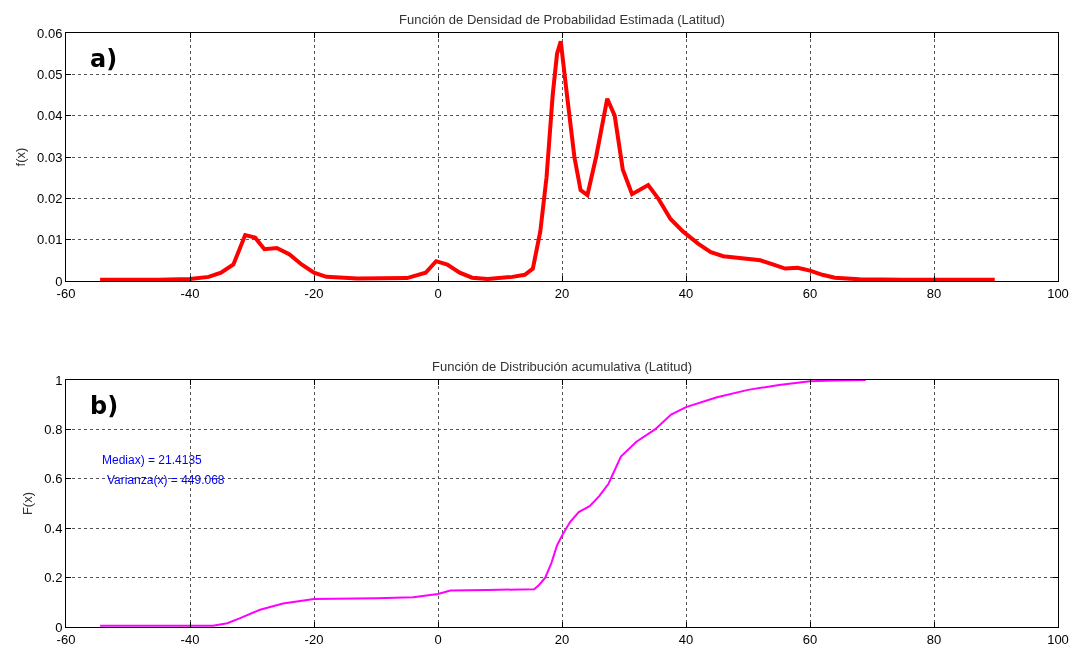 This screenshot has width=1078, height=665. Describe the element at coordinates (166, 480) in the screenshot. I see `annotation: Varianza(x) = 449.068` at that location.